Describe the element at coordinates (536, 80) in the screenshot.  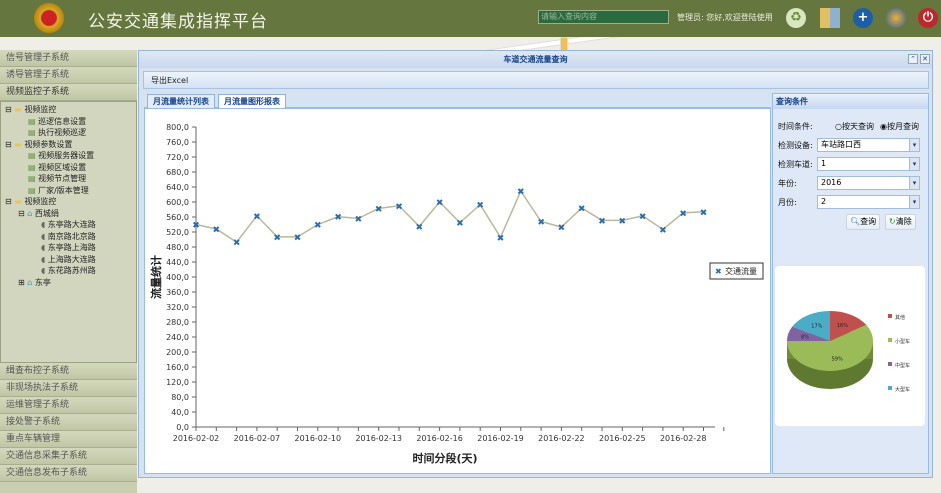
I see `toolbar: 导出Excel` at that location.